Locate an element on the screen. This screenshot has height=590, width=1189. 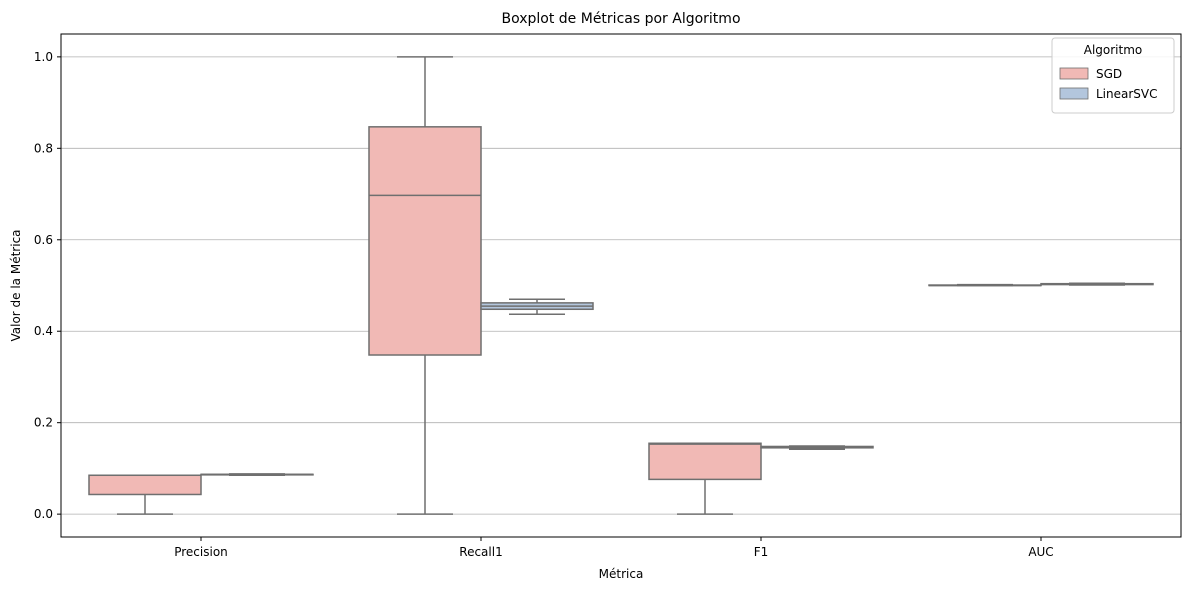
y-tick-label: 0.6 is located at coordinates (43, 240).